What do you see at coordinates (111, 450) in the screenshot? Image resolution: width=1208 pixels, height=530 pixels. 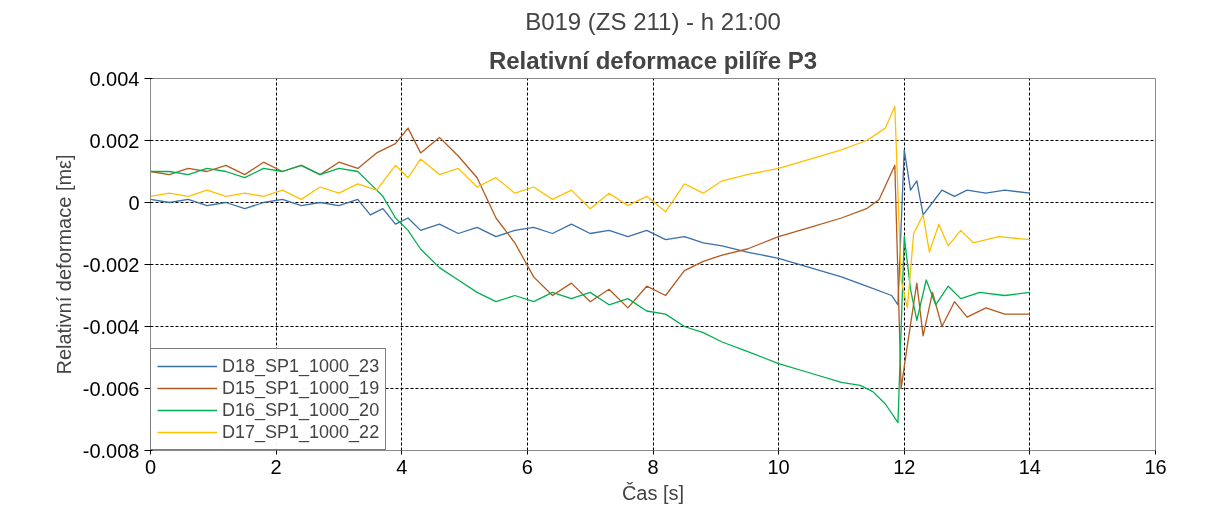 I see `y-tick-label: -0.008` at bounding box center [111, 450].